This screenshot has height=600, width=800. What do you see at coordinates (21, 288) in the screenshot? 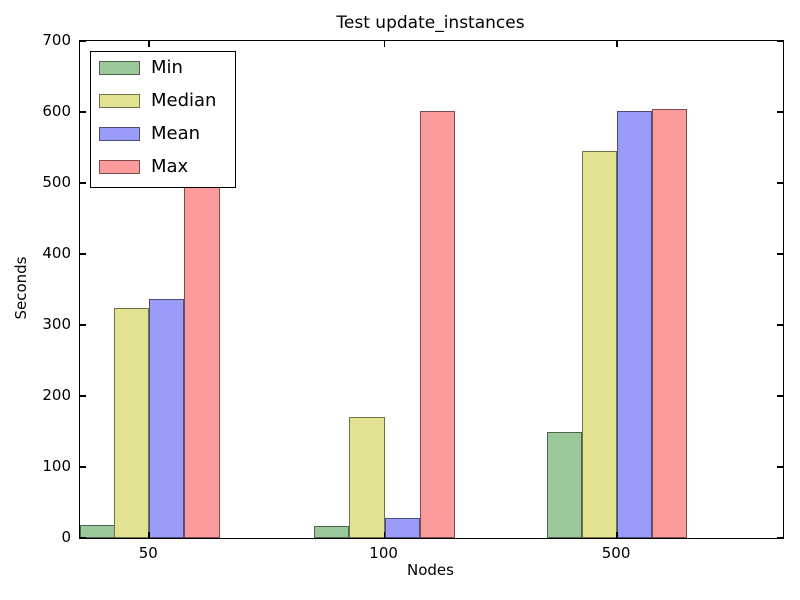
I see `y-axis-label: Seconds` at bounding box center [21, 288].